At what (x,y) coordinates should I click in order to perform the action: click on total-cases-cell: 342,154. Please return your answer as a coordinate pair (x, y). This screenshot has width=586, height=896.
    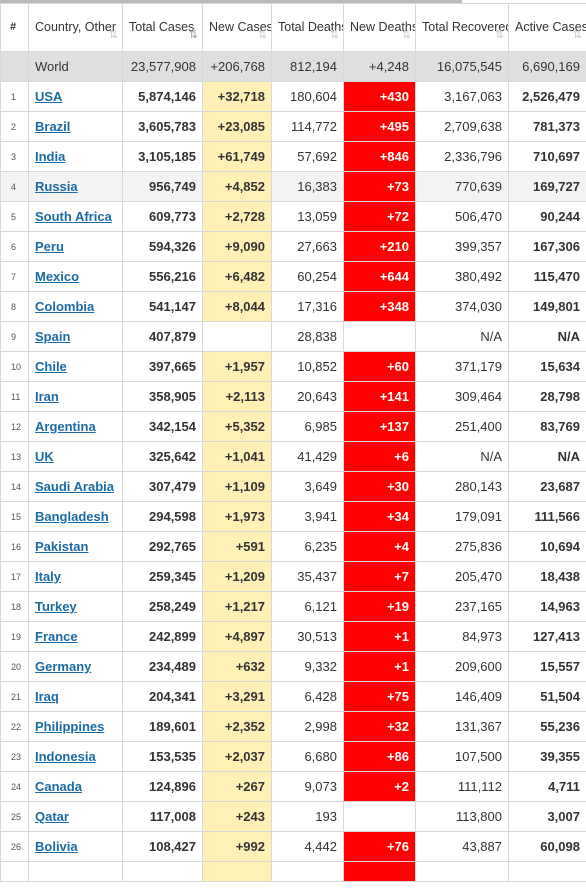
    Looking at the image, I should click on (162, 426).